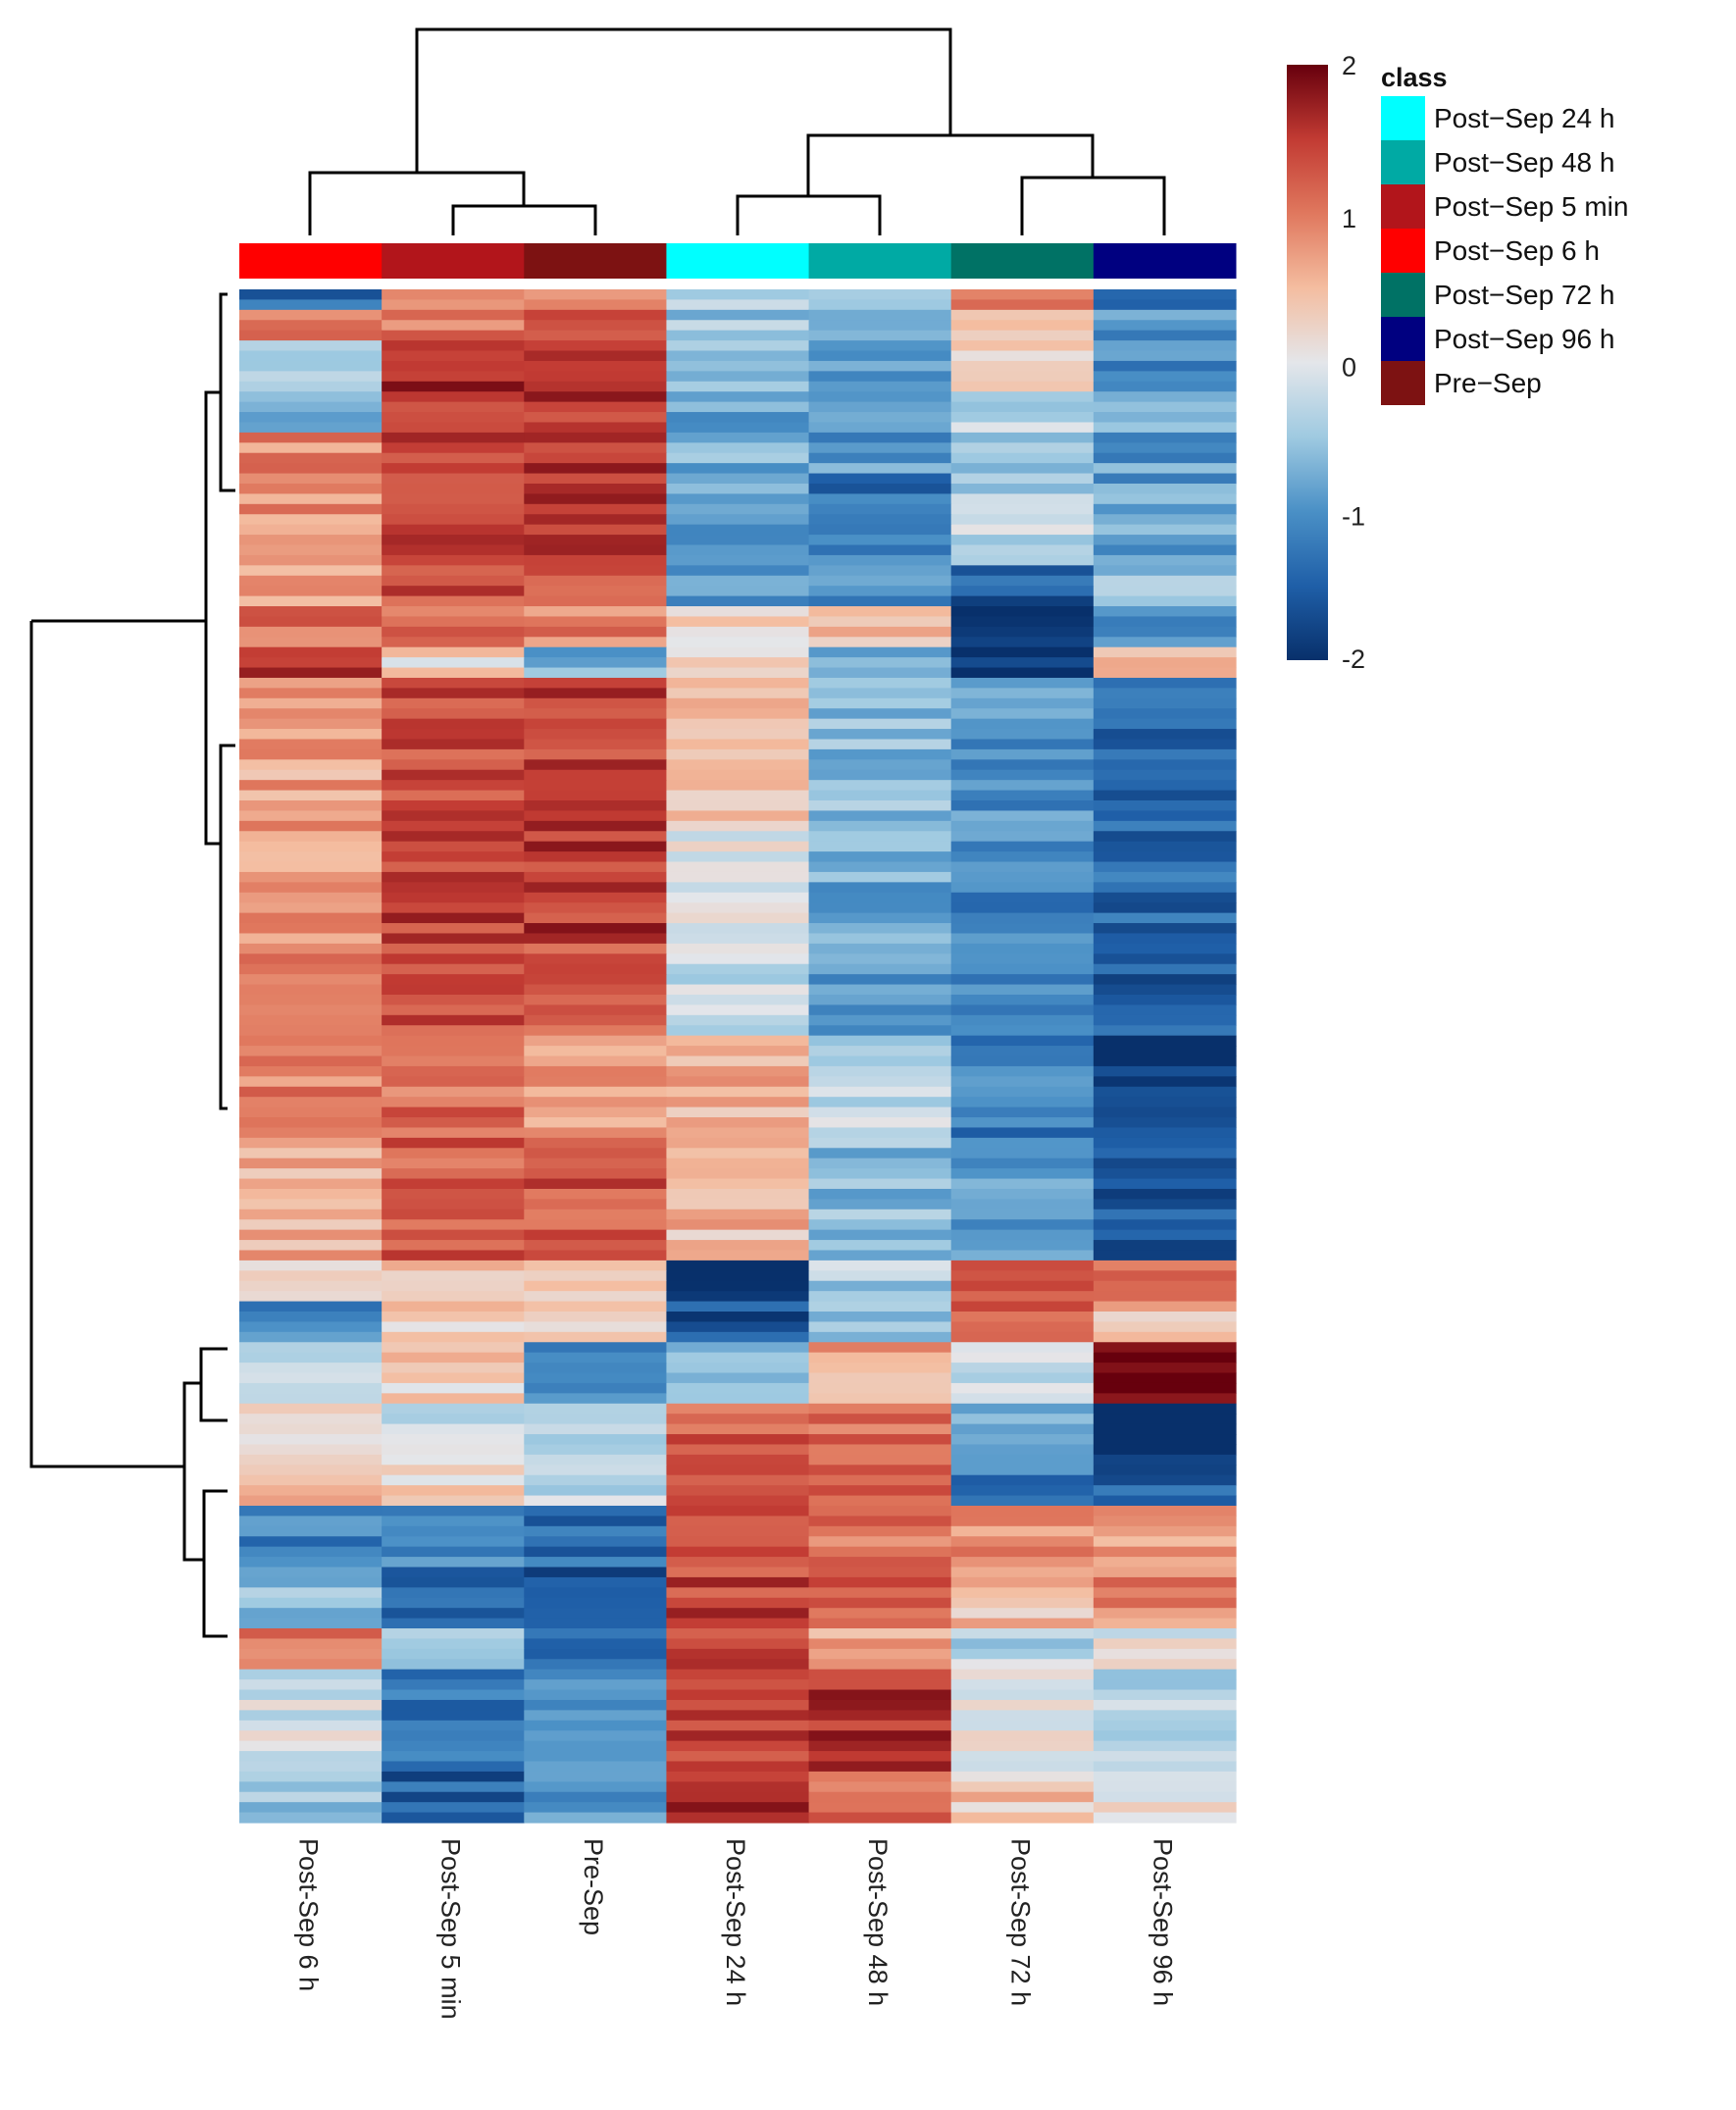  I want to click on legend-label: Pre−Sep, so click(1488, 383).